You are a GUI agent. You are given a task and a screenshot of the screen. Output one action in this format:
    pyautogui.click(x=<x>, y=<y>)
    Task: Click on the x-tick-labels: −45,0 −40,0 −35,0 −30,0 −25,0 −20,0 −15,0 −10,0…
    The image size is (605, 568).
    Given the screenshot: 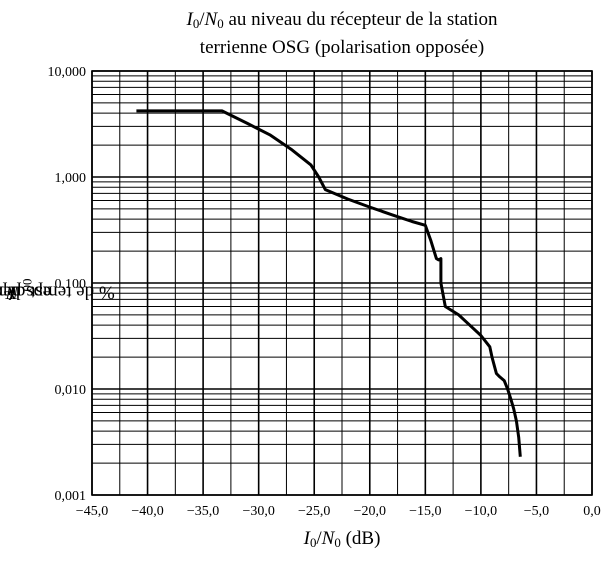 What is the action you would take?
    pyautogui.click(x=338, y=511)
    